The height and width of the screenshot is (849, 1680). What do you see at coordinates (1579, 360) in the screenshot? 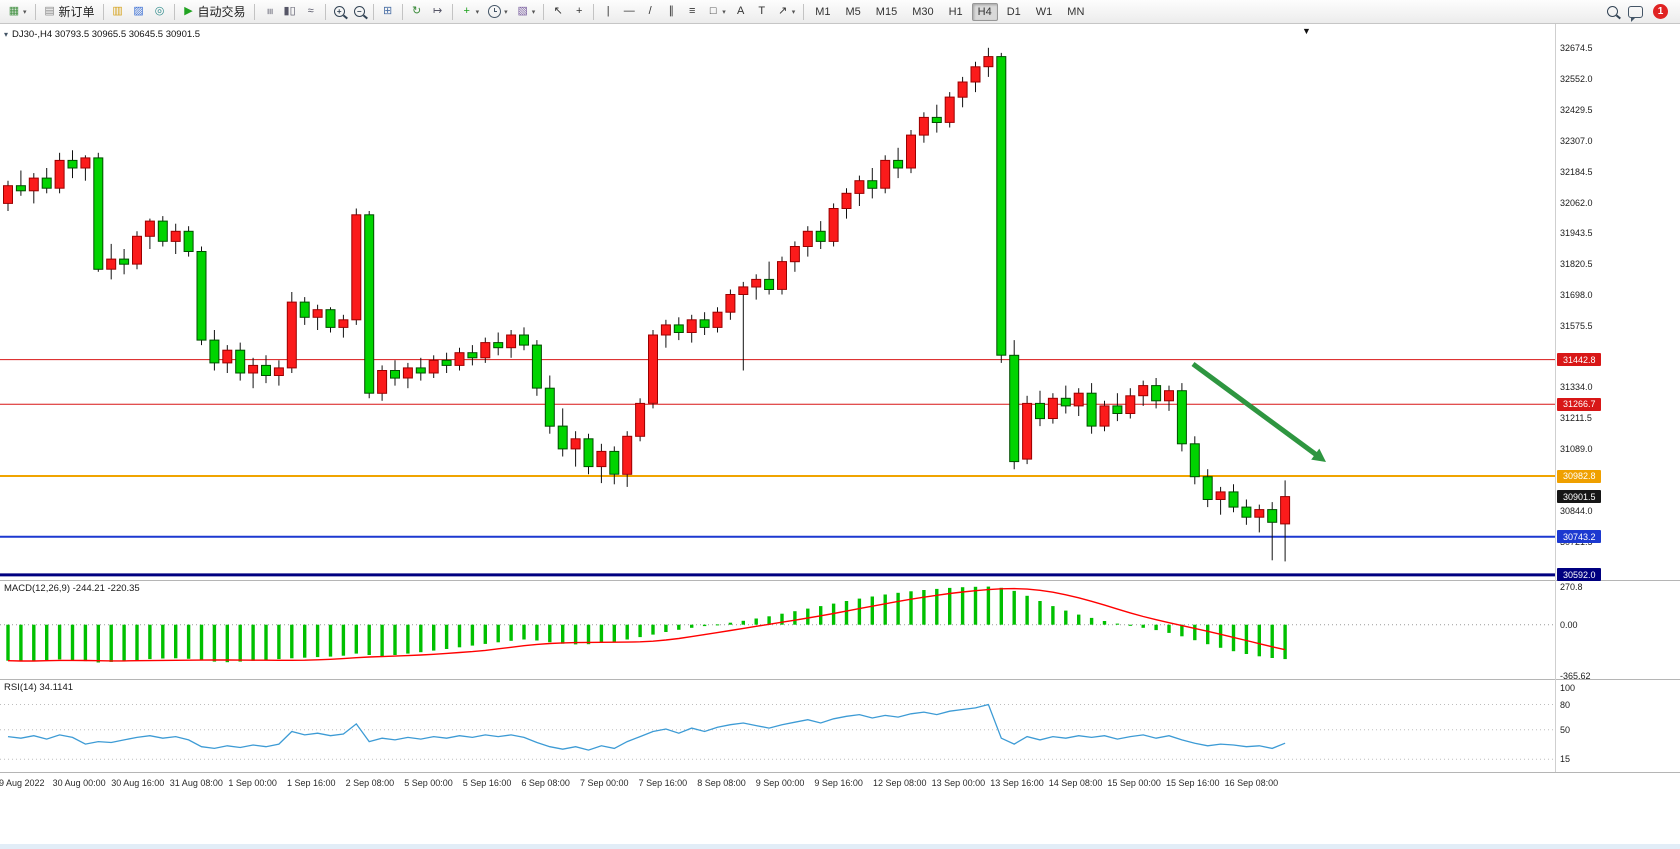
I see `price-line-tag: 31442.8` at bounding box center [1579, 360].